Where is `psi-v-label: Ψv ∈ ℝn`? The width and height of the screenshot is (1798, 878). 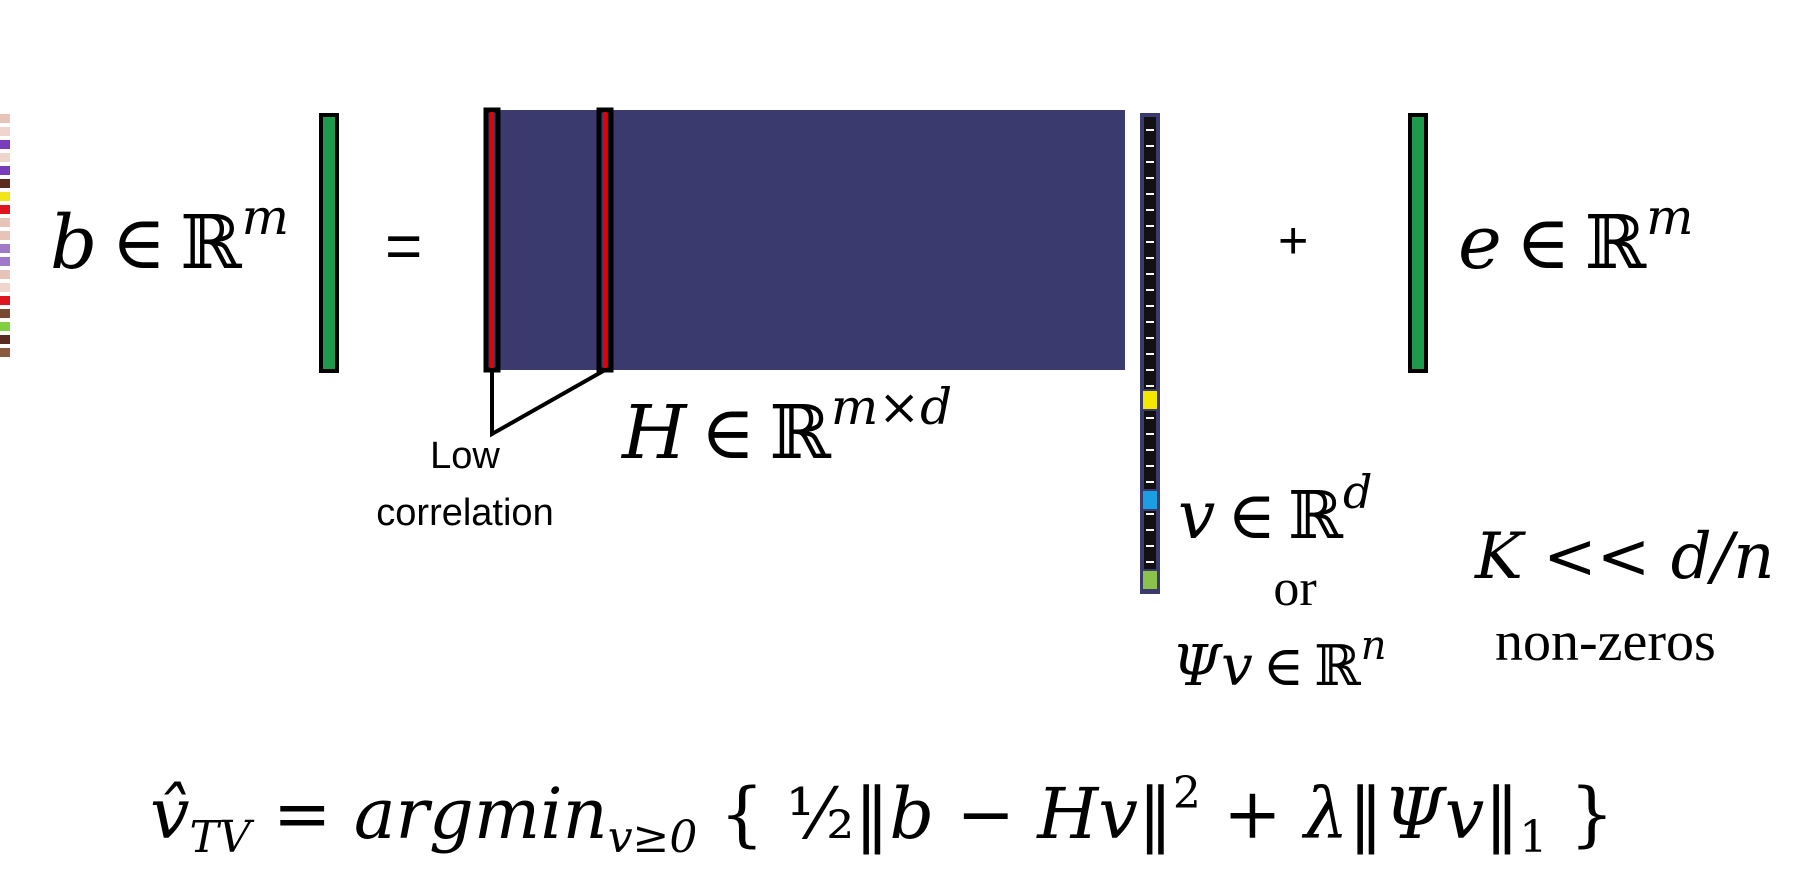 psi-v-label: Ψv ∈ ℝn is located at coordinates (1279, 661).